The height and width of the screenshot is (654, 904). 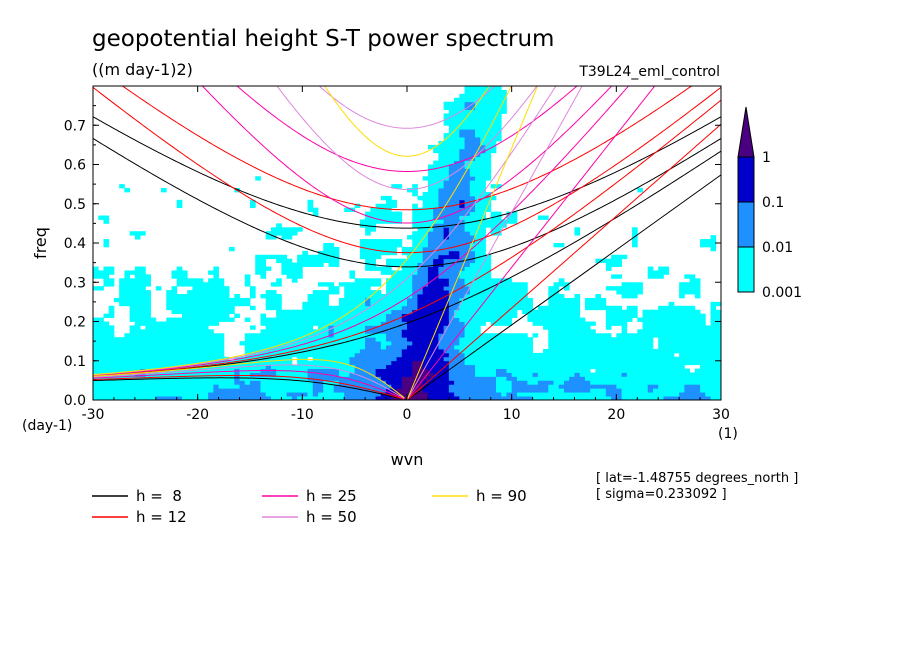 What do you see at coordinates (75, 283) in the screenshot?
I see `y-tick-label: 0.3` at bounding box center [75, 283].